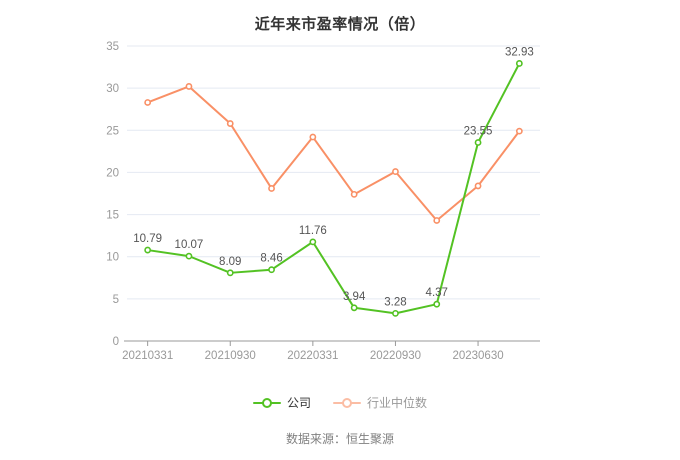 Image resolution: width=680 pixels, height=460 pixels. Describe the element at coordinates (354, 297) in the screenshot. I see `data-point-label-company: 3.94` at that location.